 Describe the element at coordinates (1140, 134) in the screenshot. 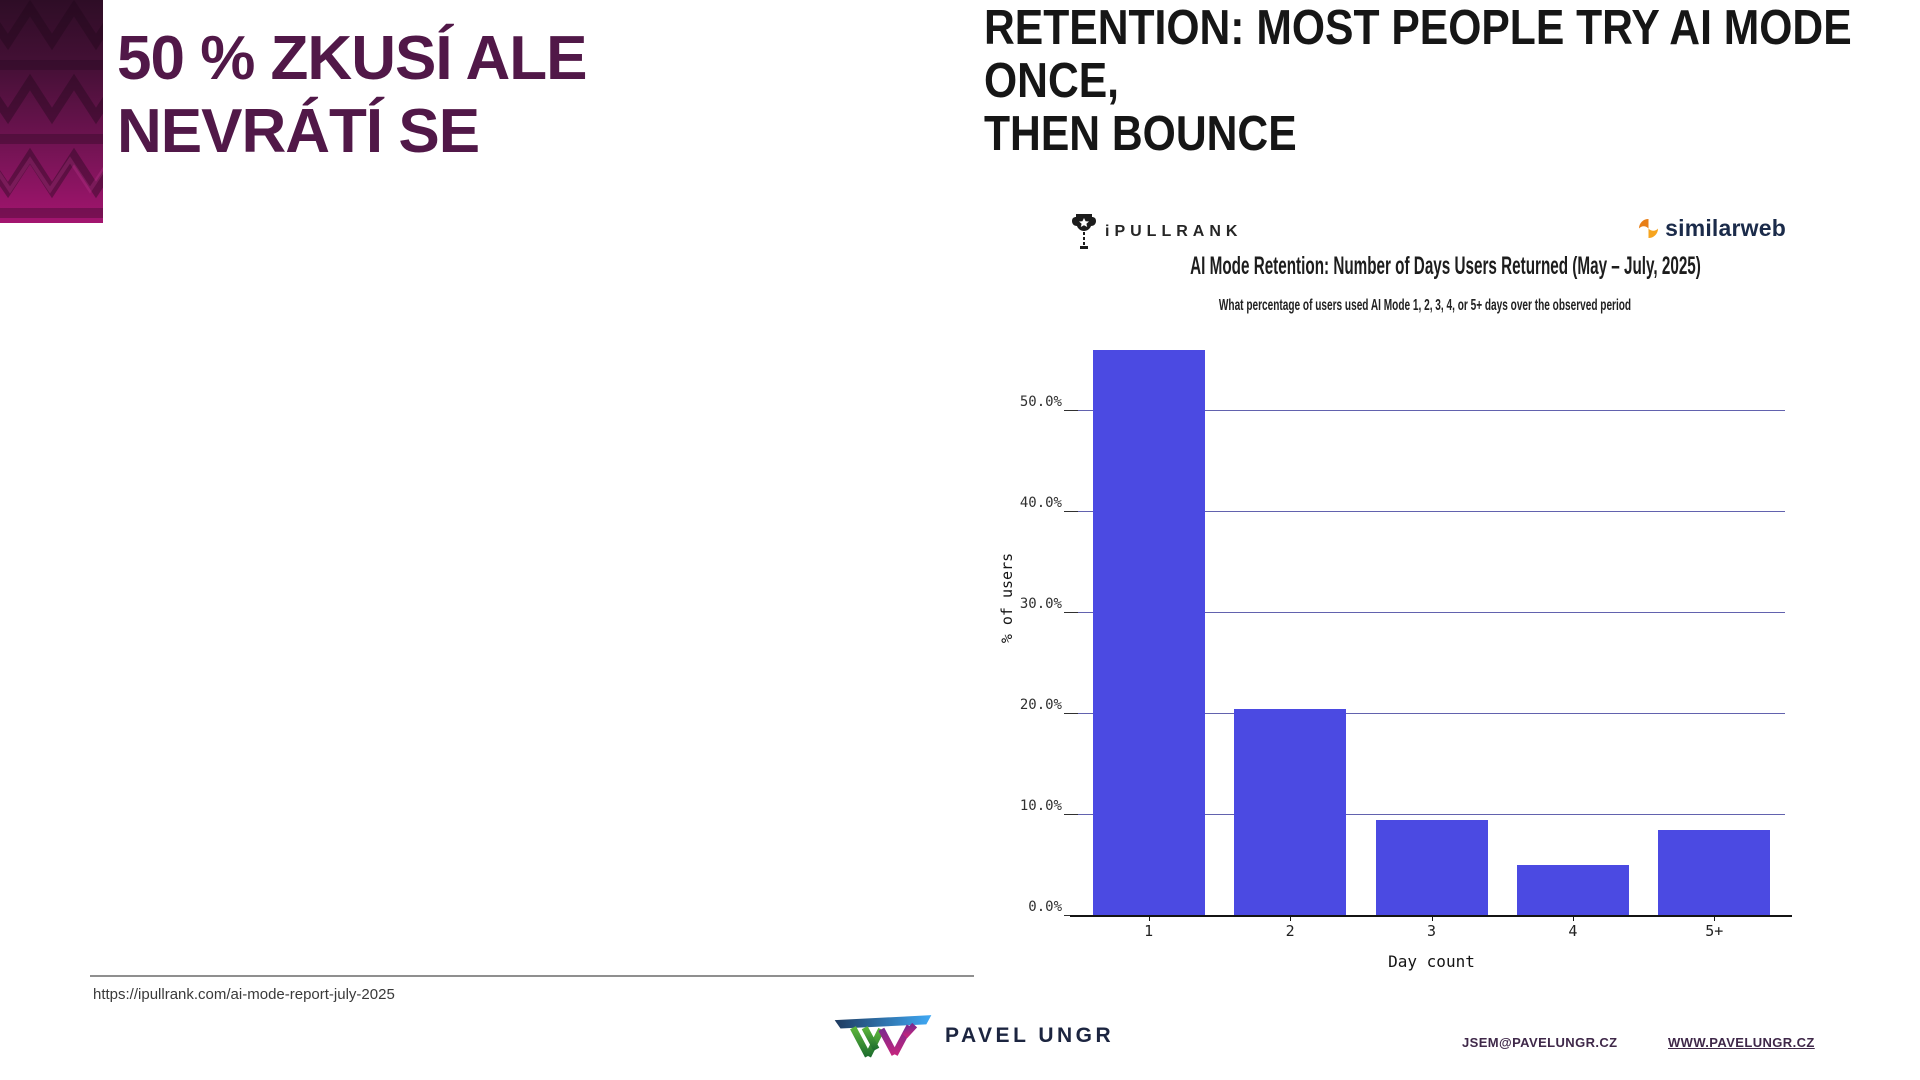

I see `section-heading-line2: THEN BOUNCE` at that location.